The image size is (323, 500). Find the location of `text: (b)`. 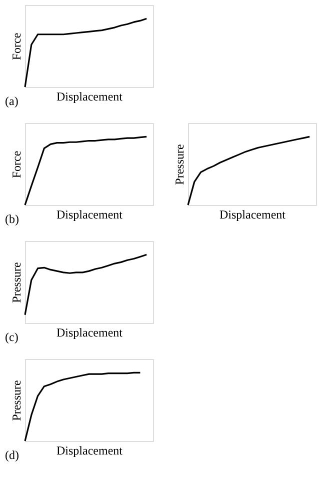

text: (b) is located at coordinates (12, 219).